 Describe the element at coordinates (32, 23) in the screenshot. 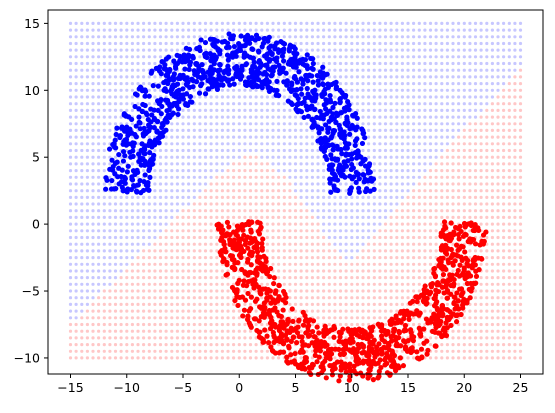

I see `y-tick-label: 15` at that location.